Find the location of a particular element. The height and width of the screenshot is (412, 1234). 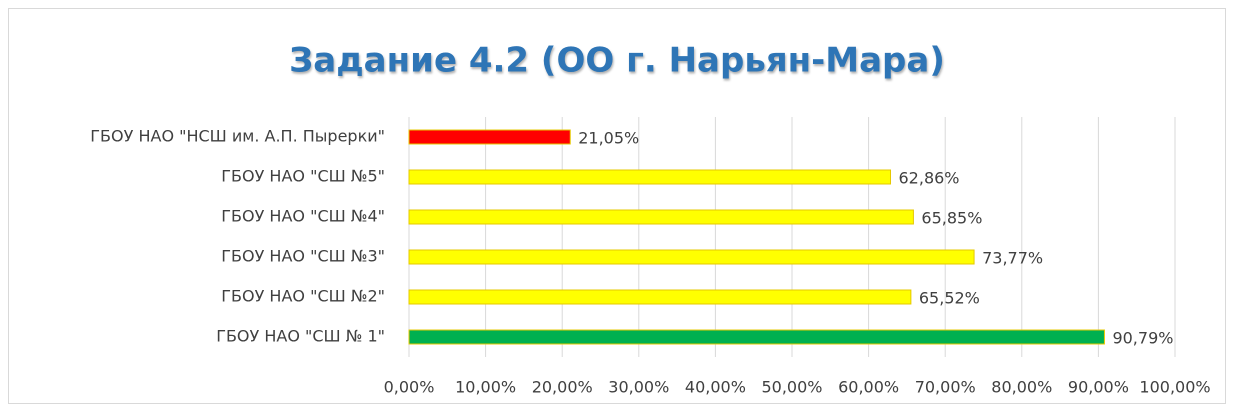

y-tick-label: ГБОУ НАО "СШ №4" is located at coordinates (303, 216).